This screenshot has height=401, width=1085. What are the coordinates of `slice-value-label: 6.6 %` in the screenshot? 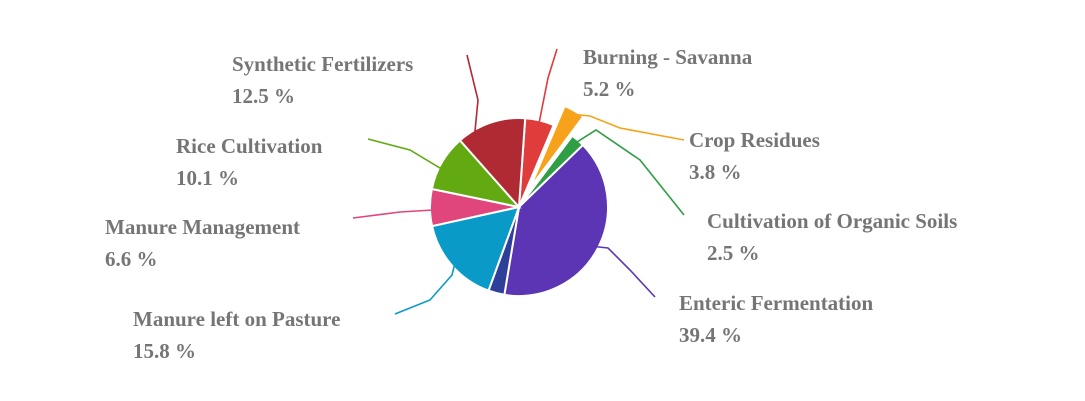 It's located at (131, 259).